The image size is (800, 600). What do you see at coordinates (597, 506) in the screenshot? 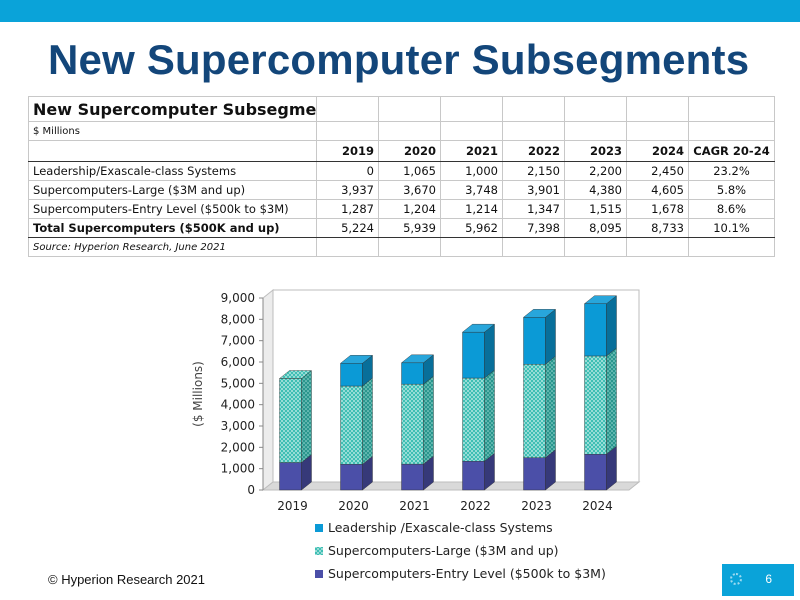
I see `x-tick-label: 2024` at bounding box center [597, 506].